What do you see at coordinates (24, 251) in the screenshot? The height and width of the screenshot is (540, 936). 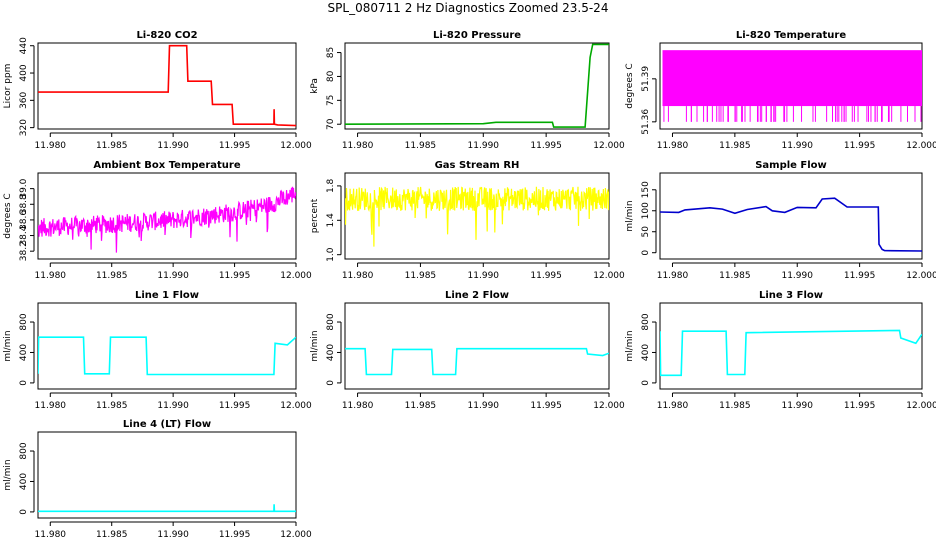 I see `y-tick-label: 38.2` at bounding box center [24, 251].